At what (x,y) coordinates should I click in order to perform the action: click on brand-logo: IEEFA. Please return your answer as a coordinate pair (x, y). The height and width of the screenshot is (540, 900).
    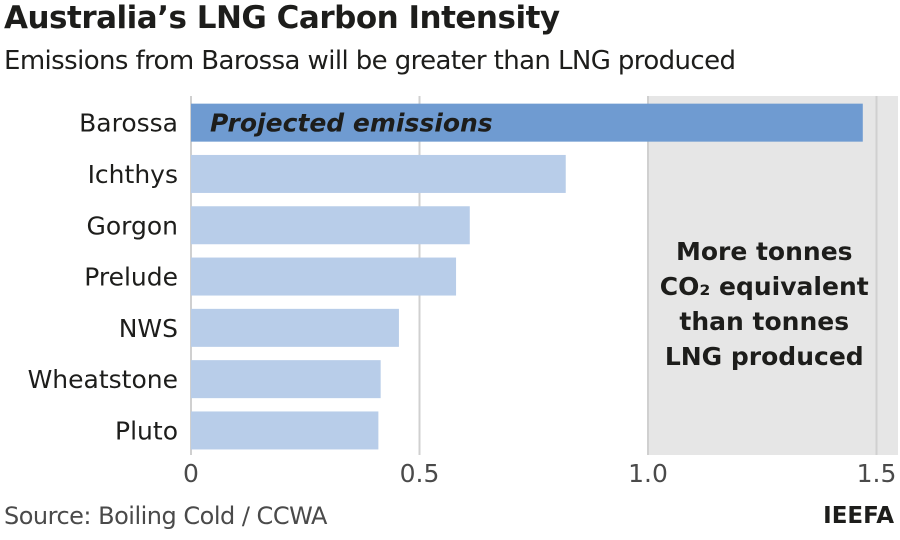
    Looking at the image, I should click on (858, 516).